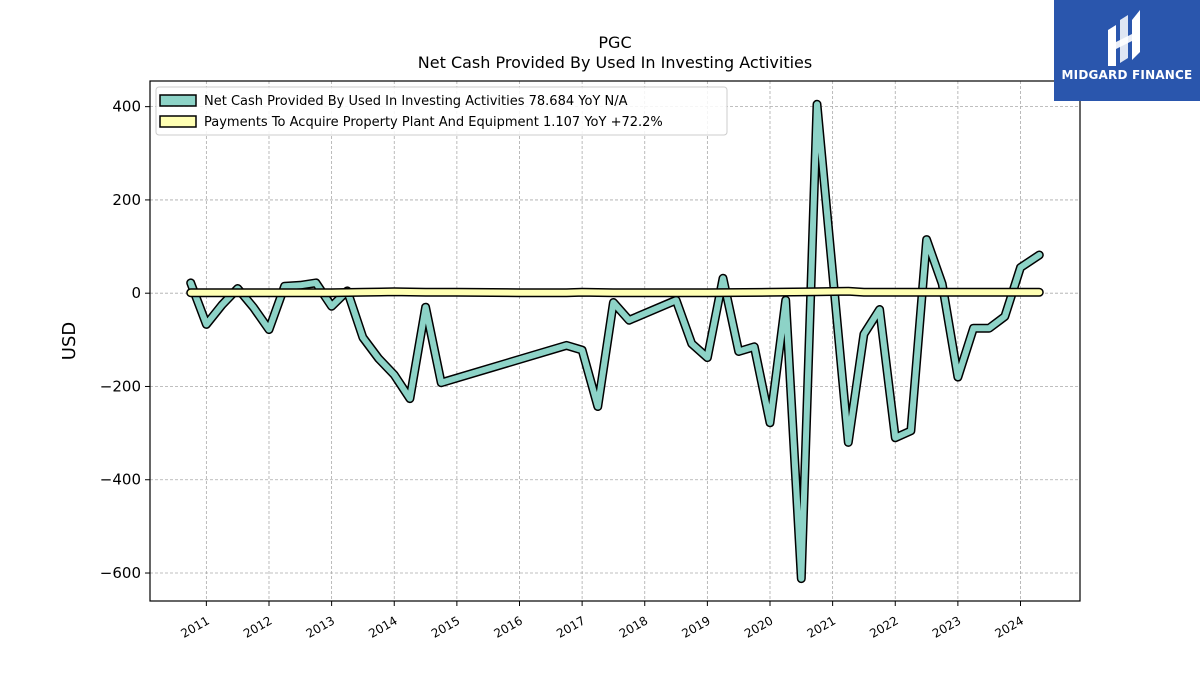 The height and width of the screenshot is (675, 1200). Describe the element at coordinates (194, 626) in the screenshot. I see `x-tick-label: 2011` at that location.